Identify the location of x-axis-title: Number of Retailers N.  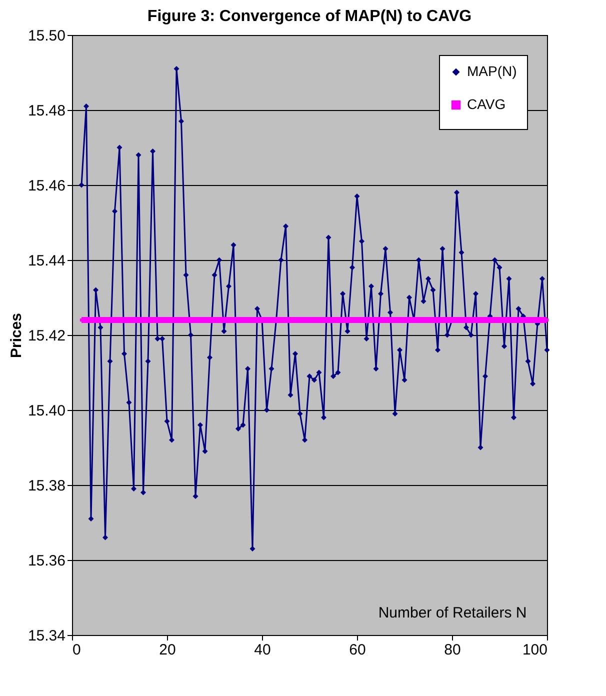
(452, 613).